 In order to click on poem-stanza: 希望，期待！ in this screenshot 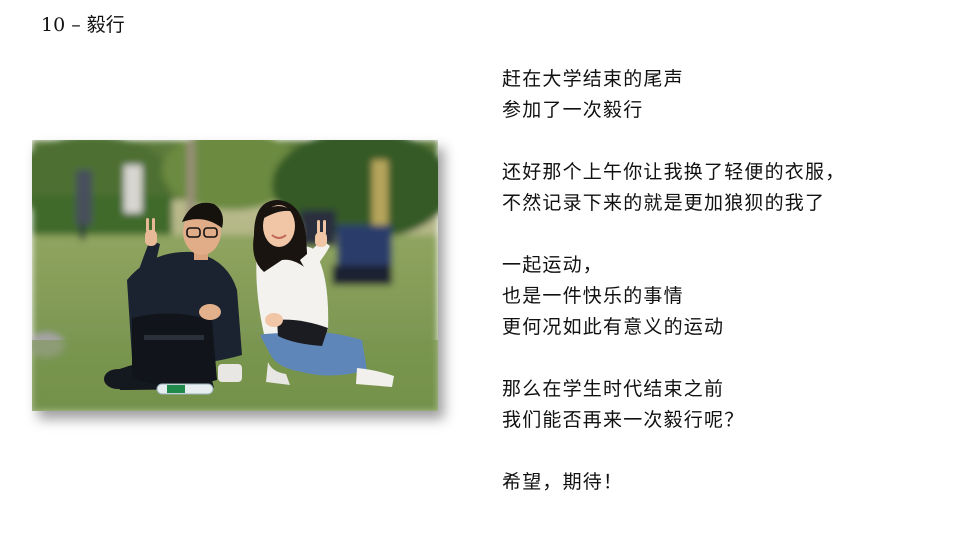, I will do `click(722, 482)`.